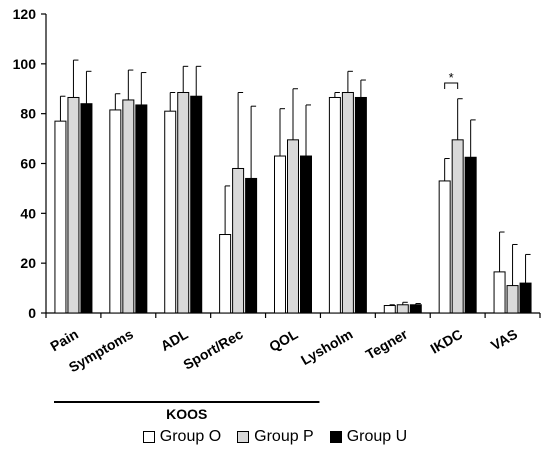  What do you see at coordinates (525, 298) in the screenshot?
I see `bar-group-u-vas` at bounding box center [525, 298].